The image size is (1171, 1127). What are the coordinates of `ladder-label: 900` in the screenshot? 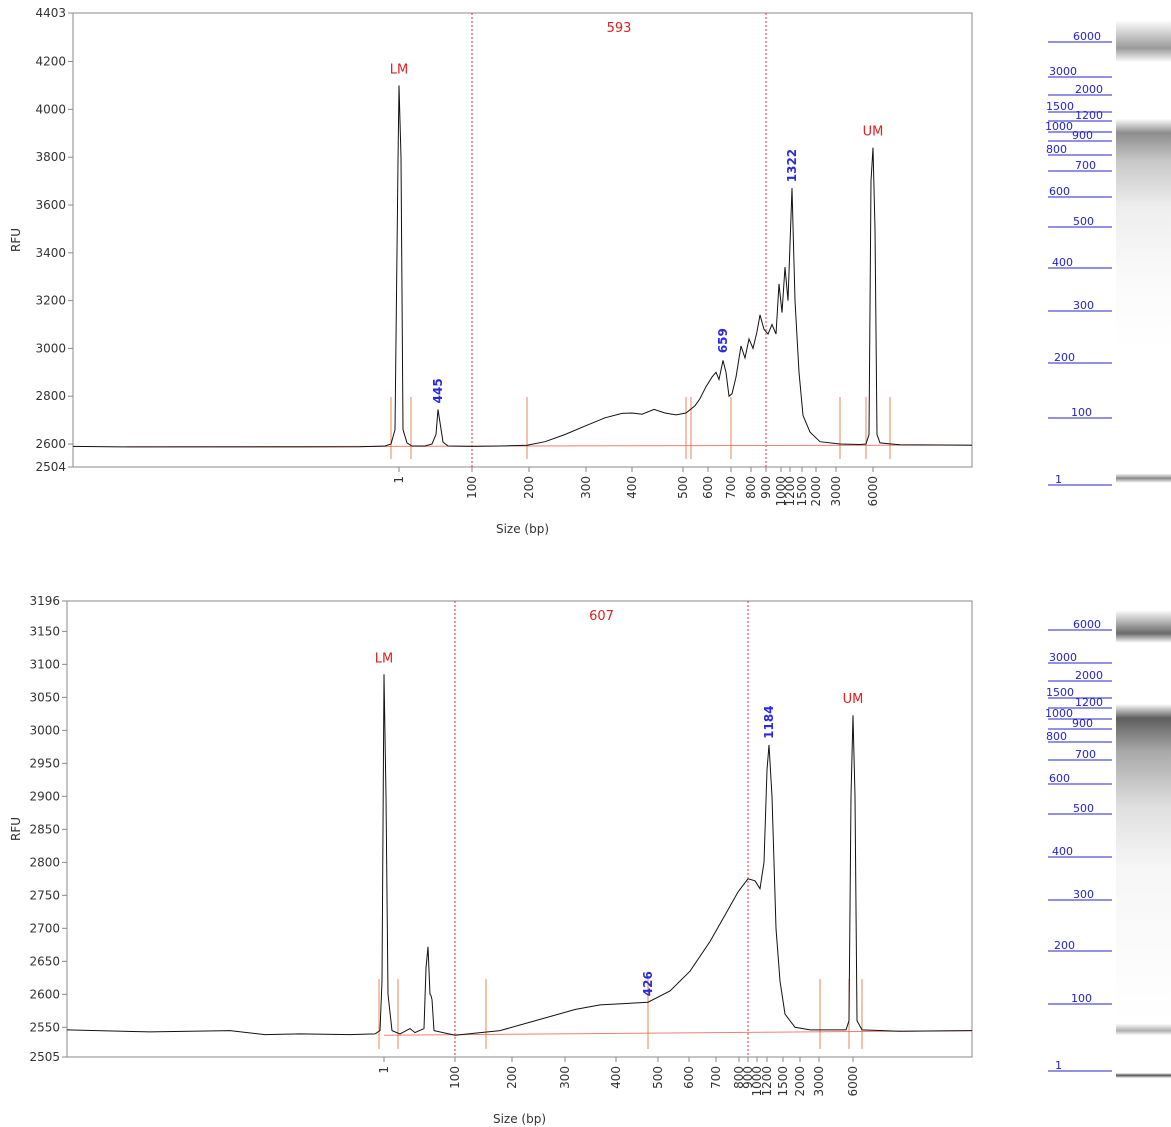 It's located at (1082, 723).